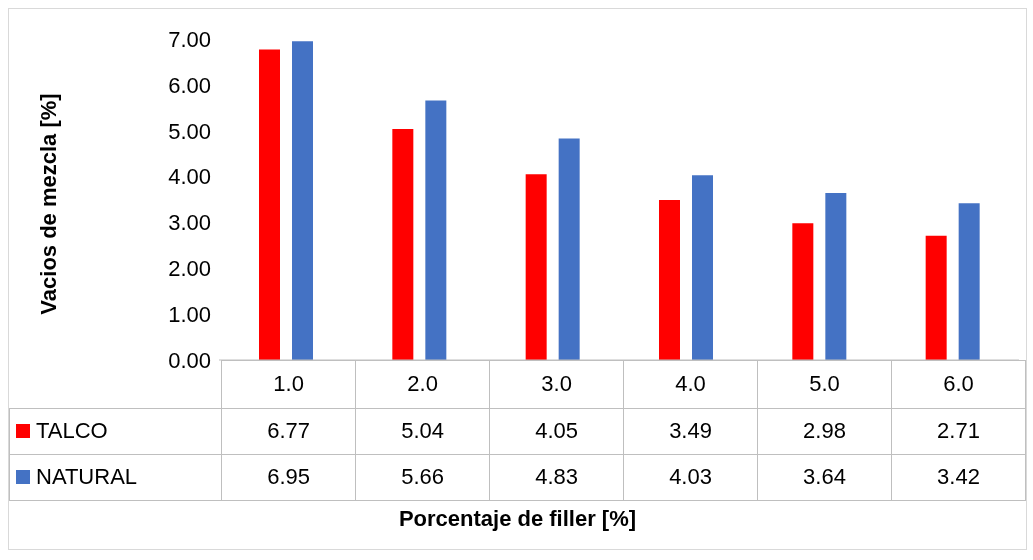 The image size is (1033, 560). Describe the element at coordinates (422, 384) in the screenshot. I see `x-tick-label: 2.0` at that location.